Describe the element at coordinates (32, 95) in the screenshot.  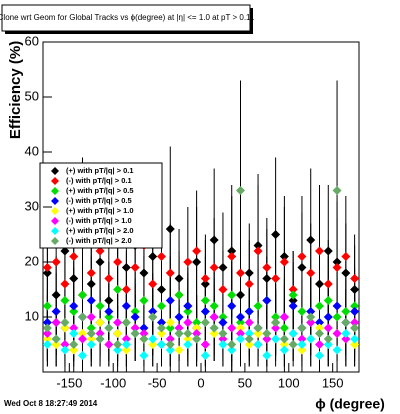
I see `y-tick-label: 50` at that location.